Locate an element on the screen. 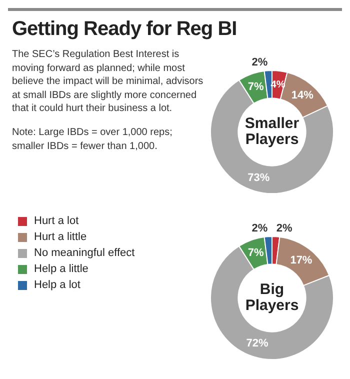 The width and height of the screenshot is (350, 379). data-label: 73% is located at coordinates (259, 178).